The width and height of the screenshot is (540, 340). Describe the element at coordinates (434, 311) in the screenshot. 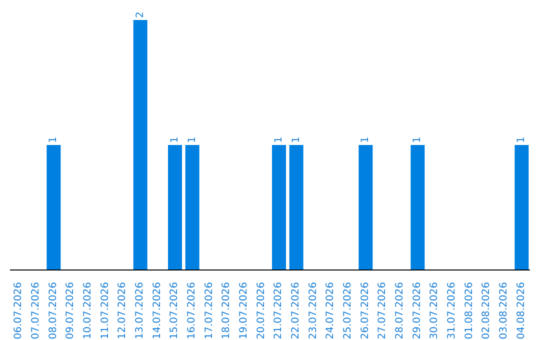

I see `x-tick-label: 30.07.2026` at that location.